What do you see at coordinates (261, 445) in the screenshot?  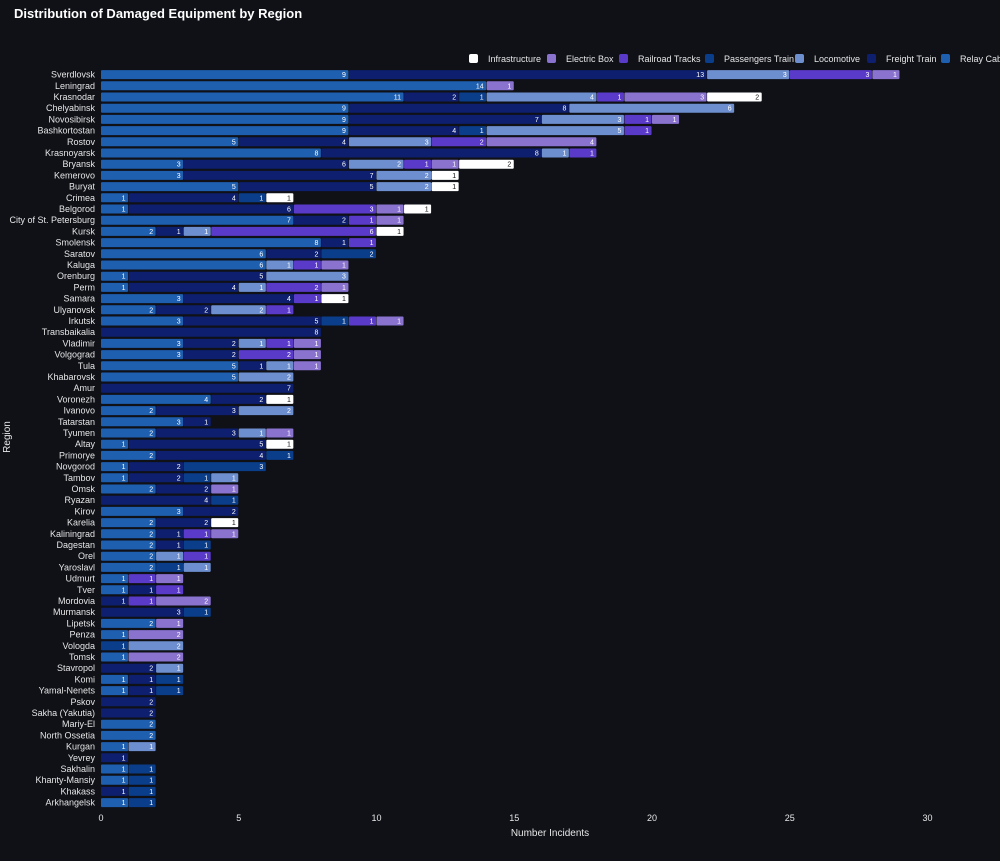 I see `bar-value-label: 5` at bounding box center [261, 445].